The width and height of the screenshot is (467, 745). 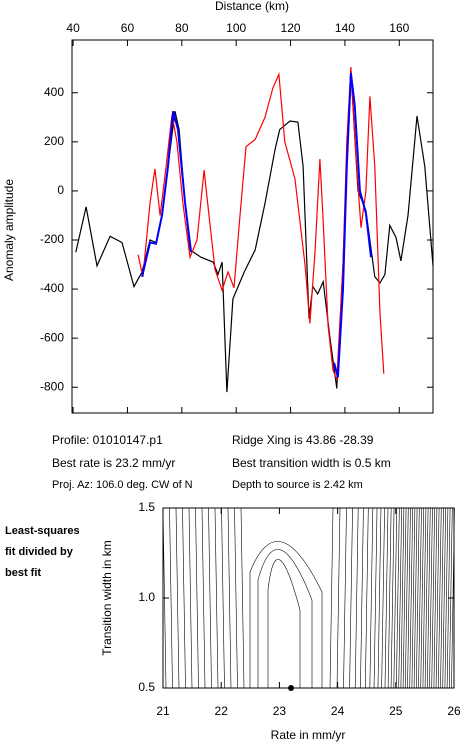 What do you see at coordinates (297, 485) in the screenshot?
I see `annotation: Depth to source is 2.42 km` at bounding box center [297, 485].